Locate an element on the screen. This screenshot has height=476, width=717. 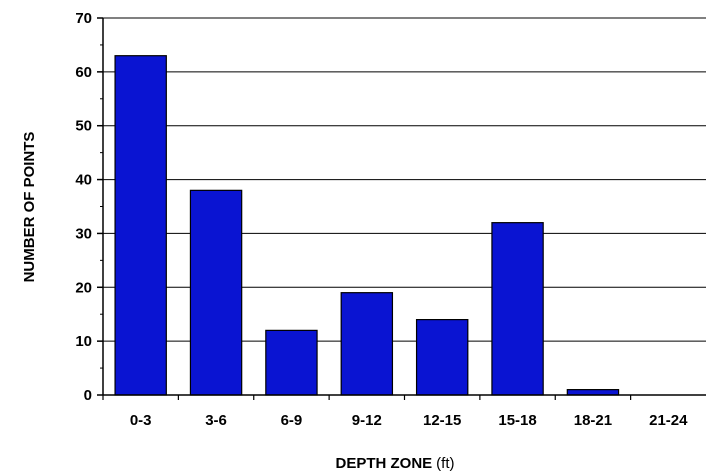
x-axis-title-text: DEPTH ZONE is located at coordinates (383, 463).